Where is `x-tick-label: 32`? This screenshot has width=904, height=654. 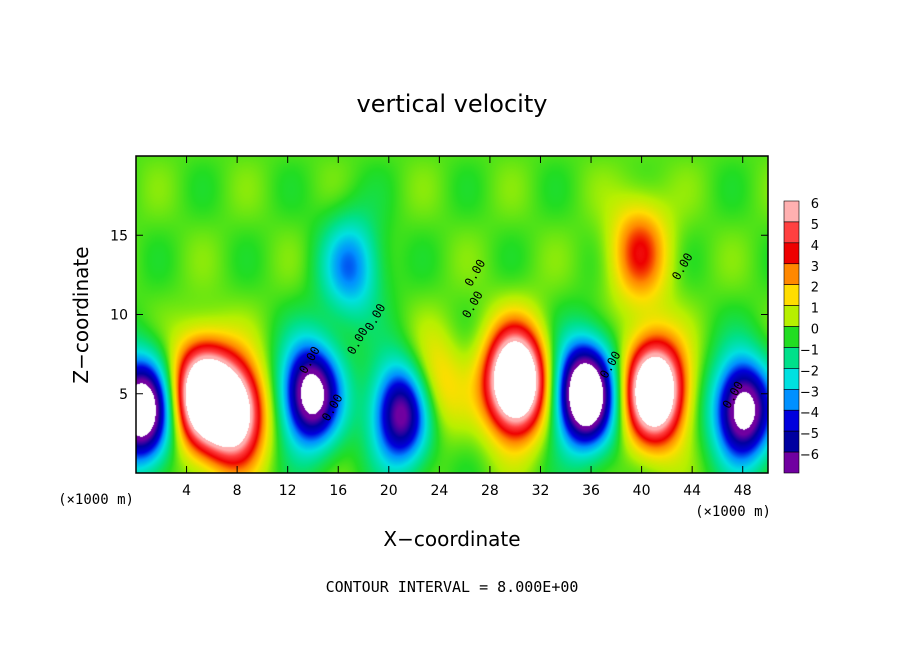
x-tick-label: 32 is located at coordinates (541, 491).